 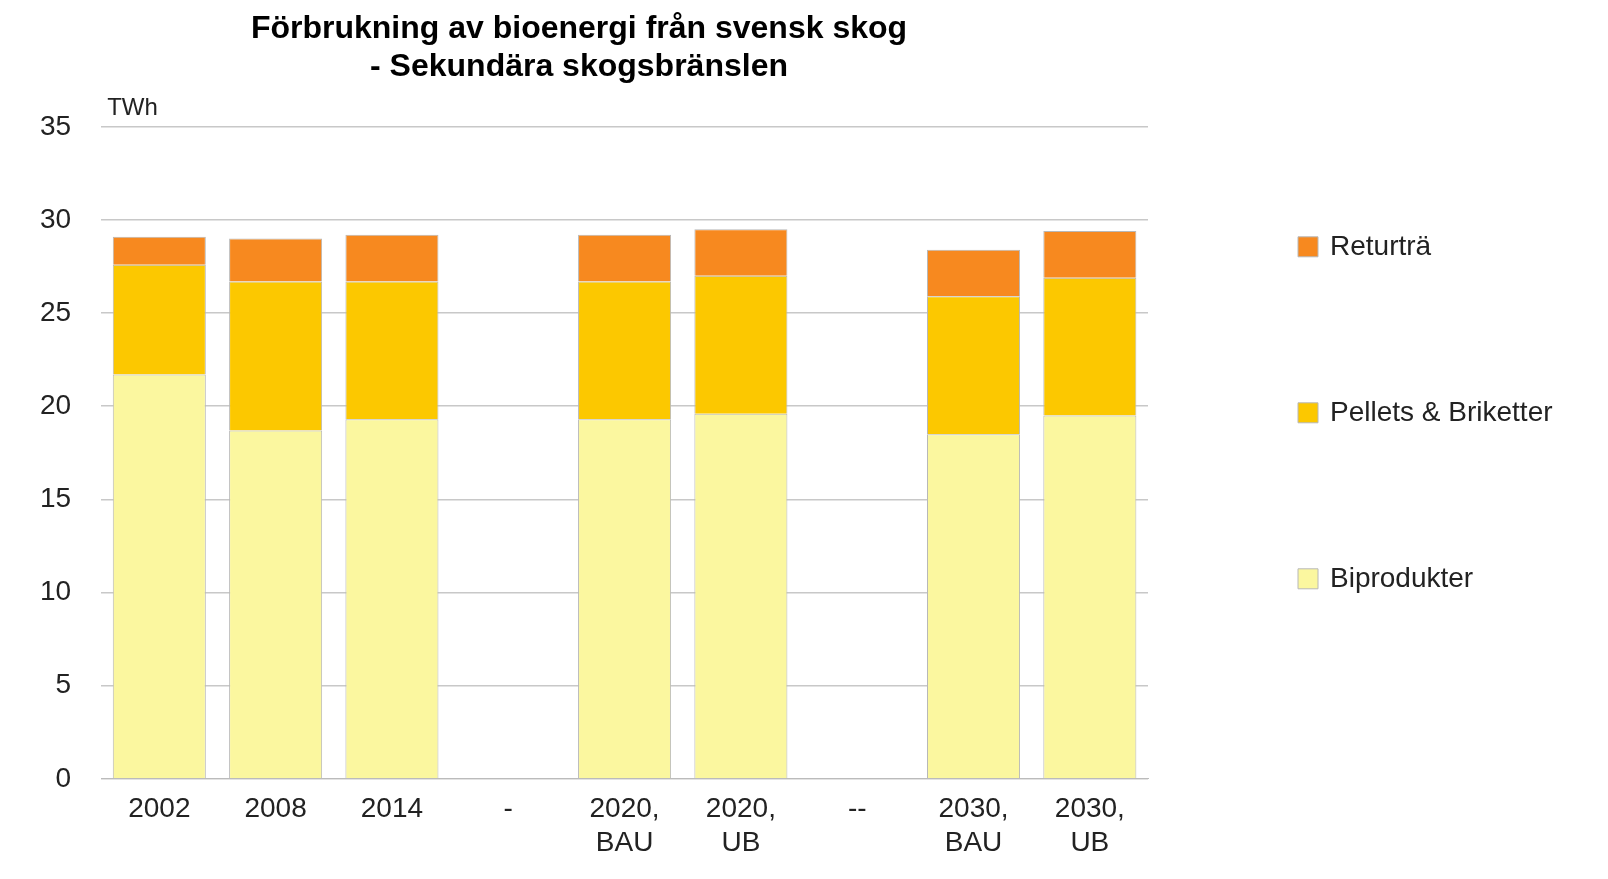 What do you see at coordinates (63, 777) in the screenshot?
I see `y-tick-label: 0` at bounding box center [63, 777].